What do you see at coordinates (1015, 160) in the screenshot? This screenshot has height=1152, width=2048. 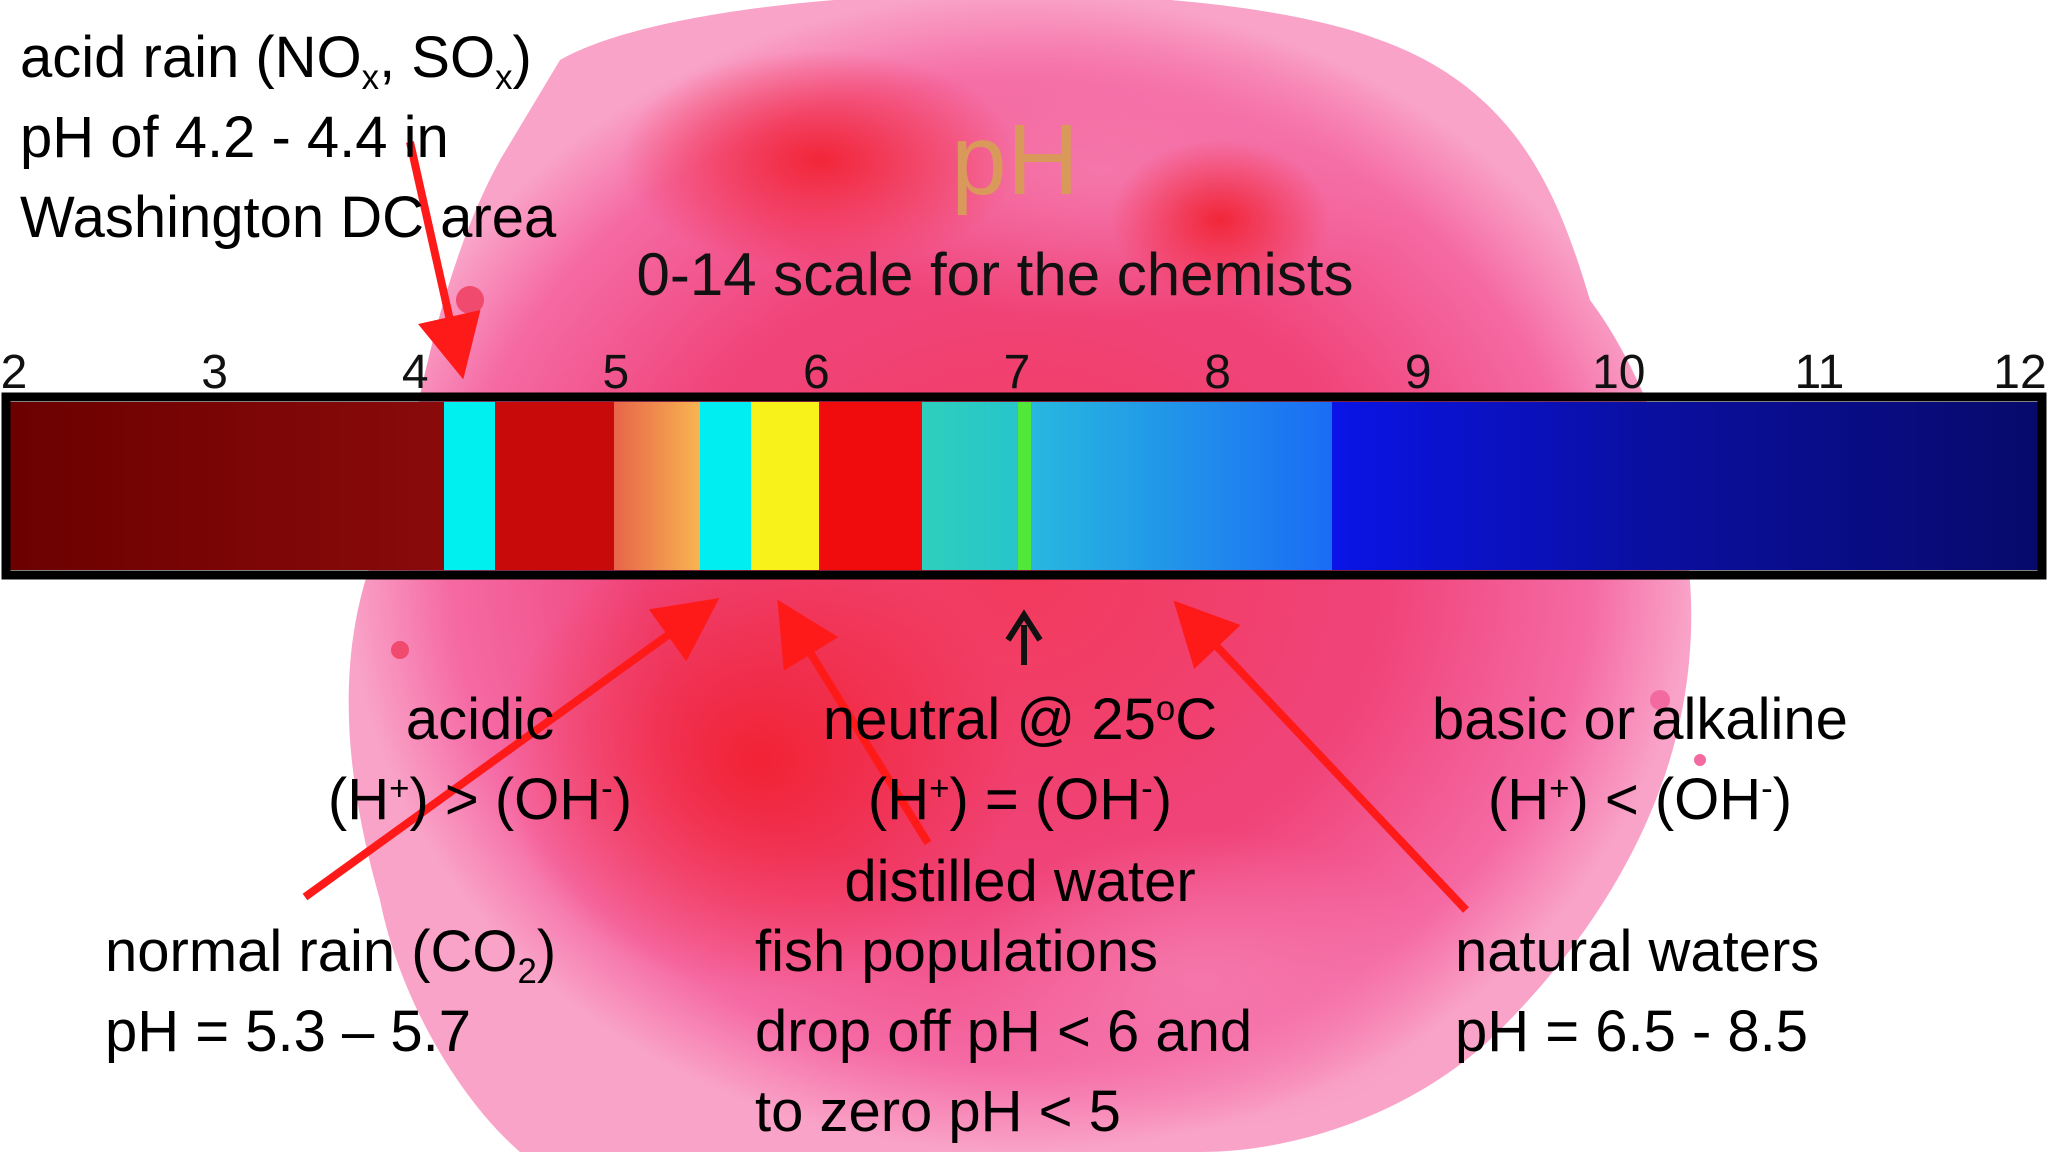 I see `chart-title: pH` at bounding box center [1015, 160].